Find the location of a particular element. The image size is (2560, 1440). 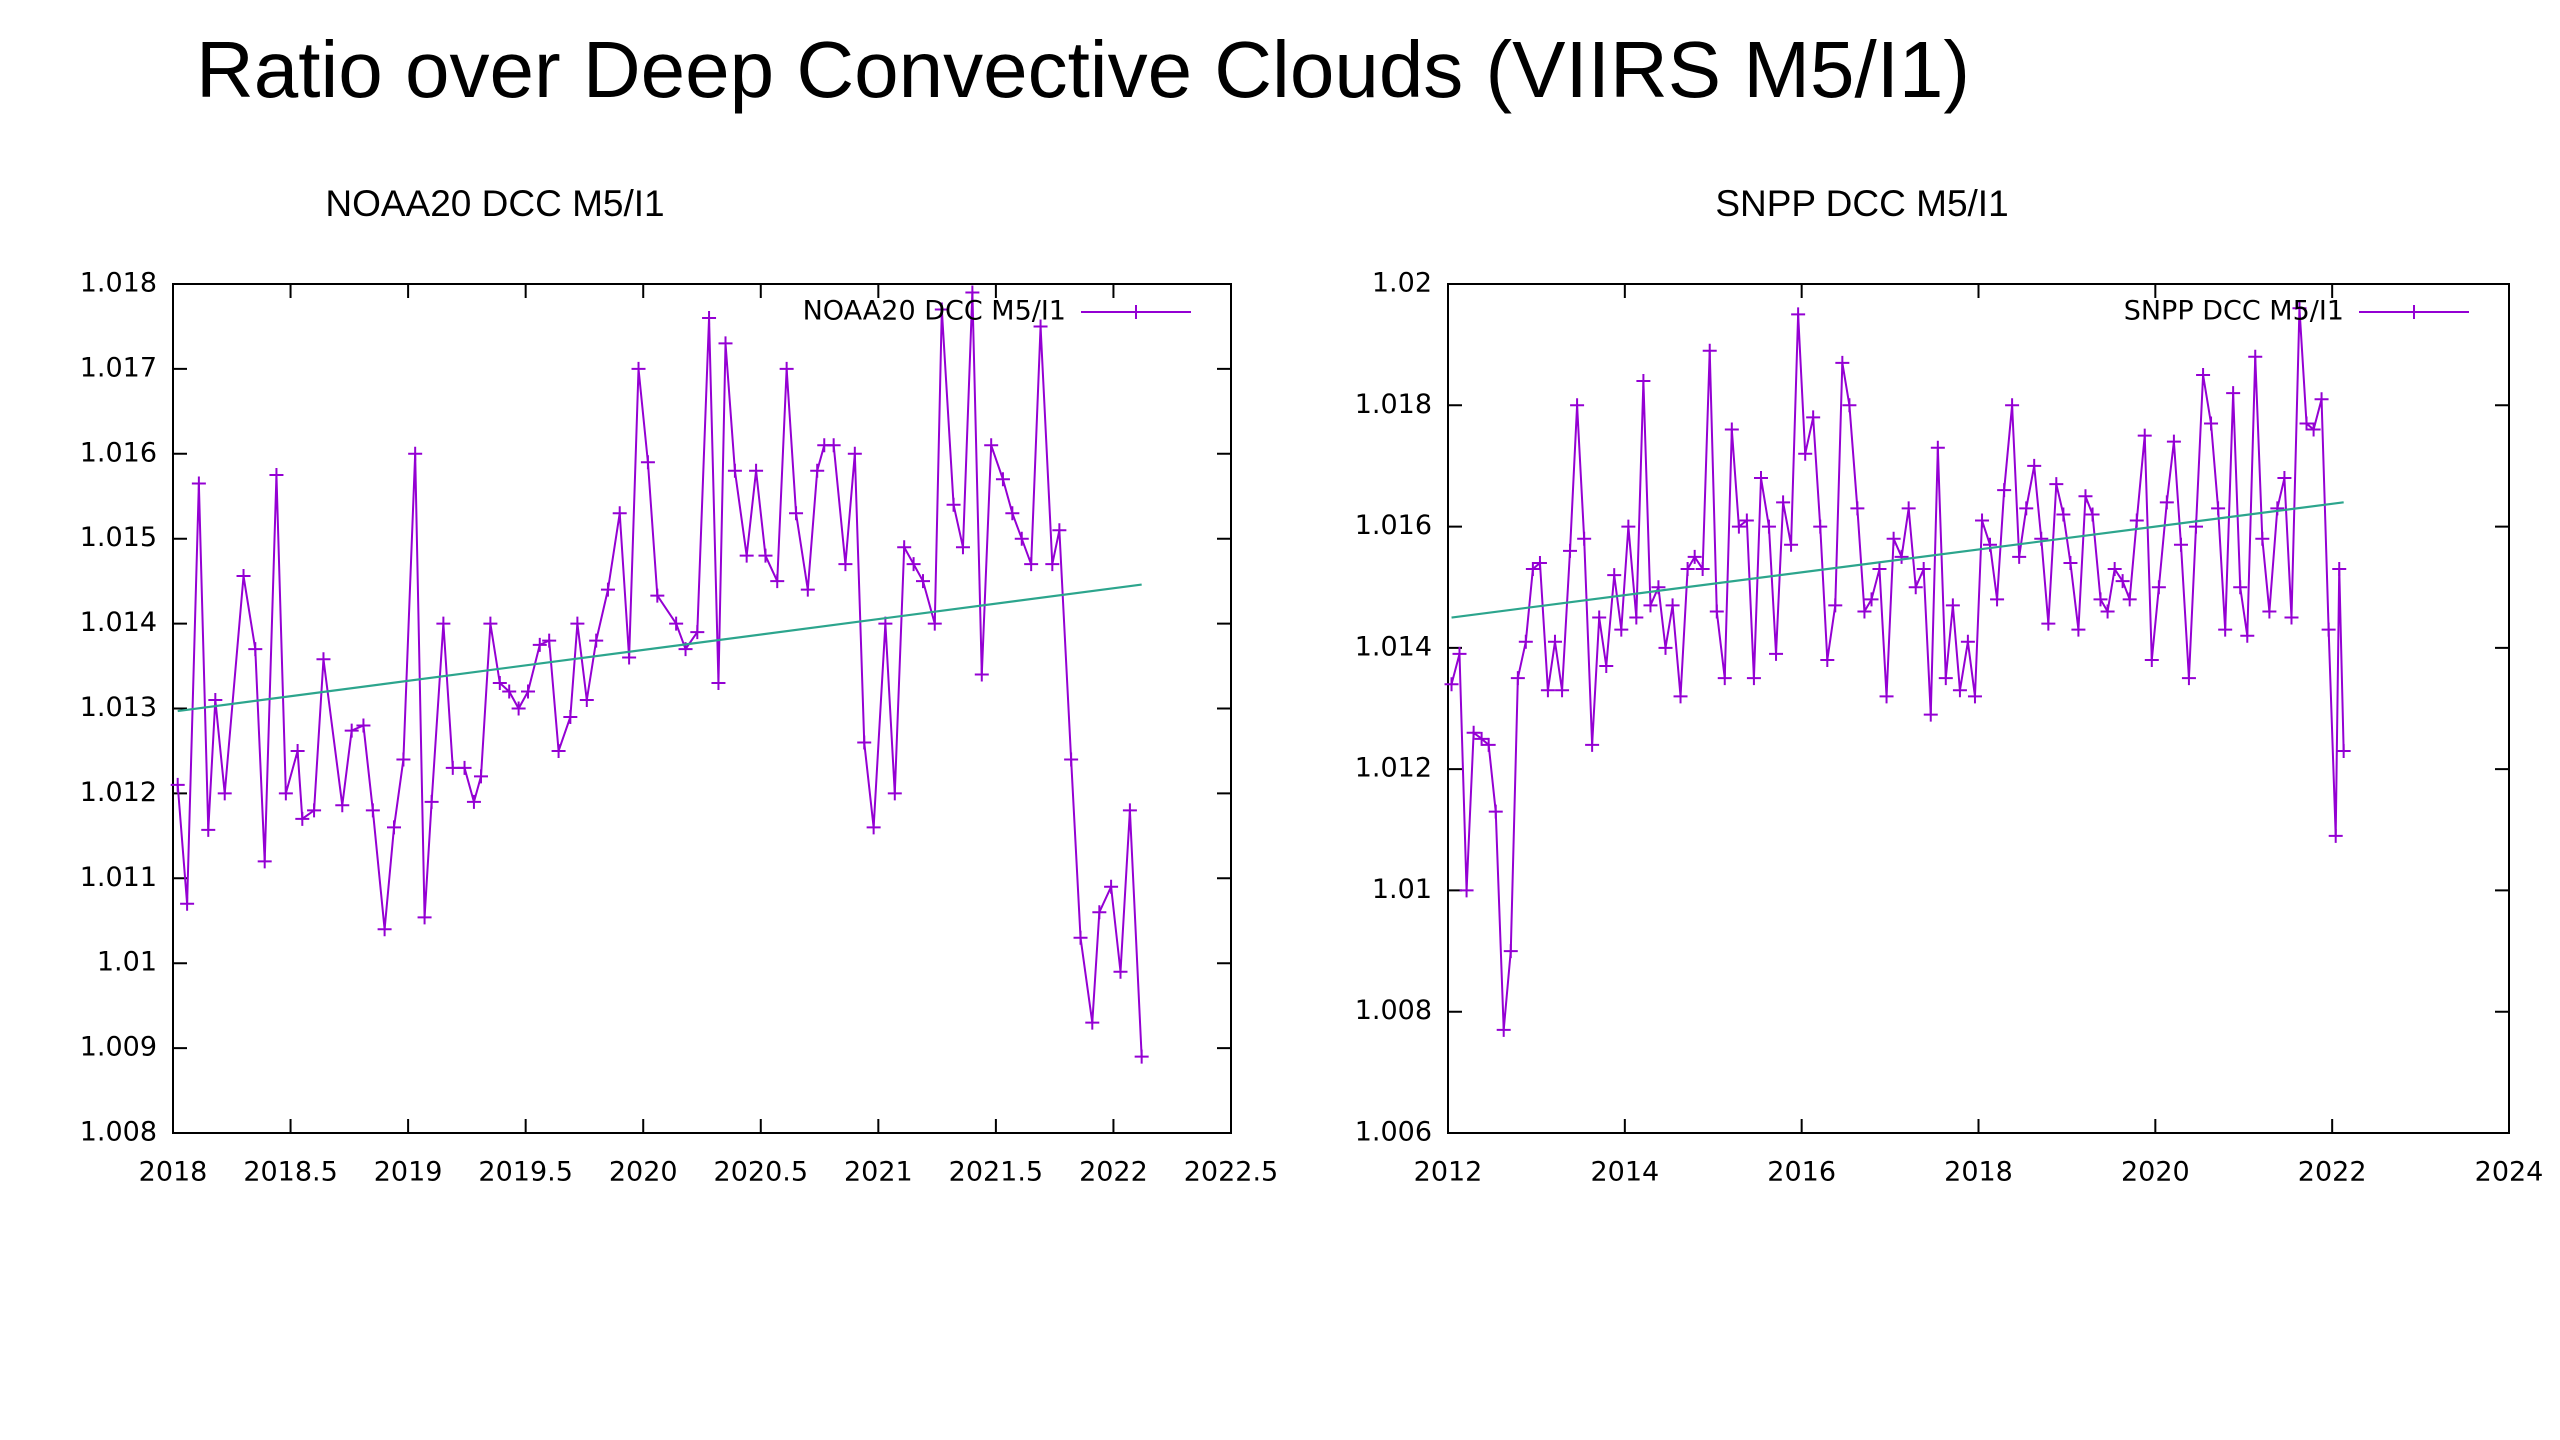

chart-title: NOAA20 DCC M5/I1 is located at coordinates (494, 203).